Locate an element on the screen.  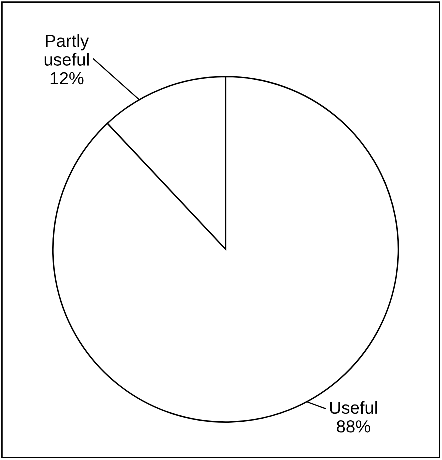
data-label: 88% is located at coordinates (353, 426).